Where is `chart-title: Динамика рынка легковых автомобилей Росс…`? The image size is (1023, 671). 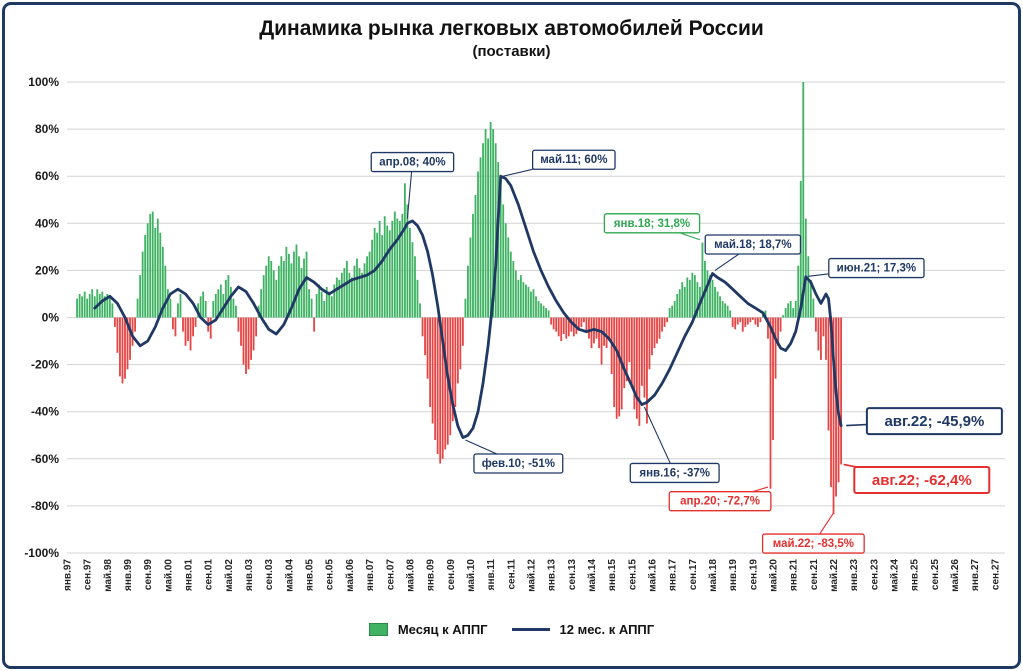
chart-title: Динамика рынка легковых автомобилей Росс… is located at coordinates (511, 28).